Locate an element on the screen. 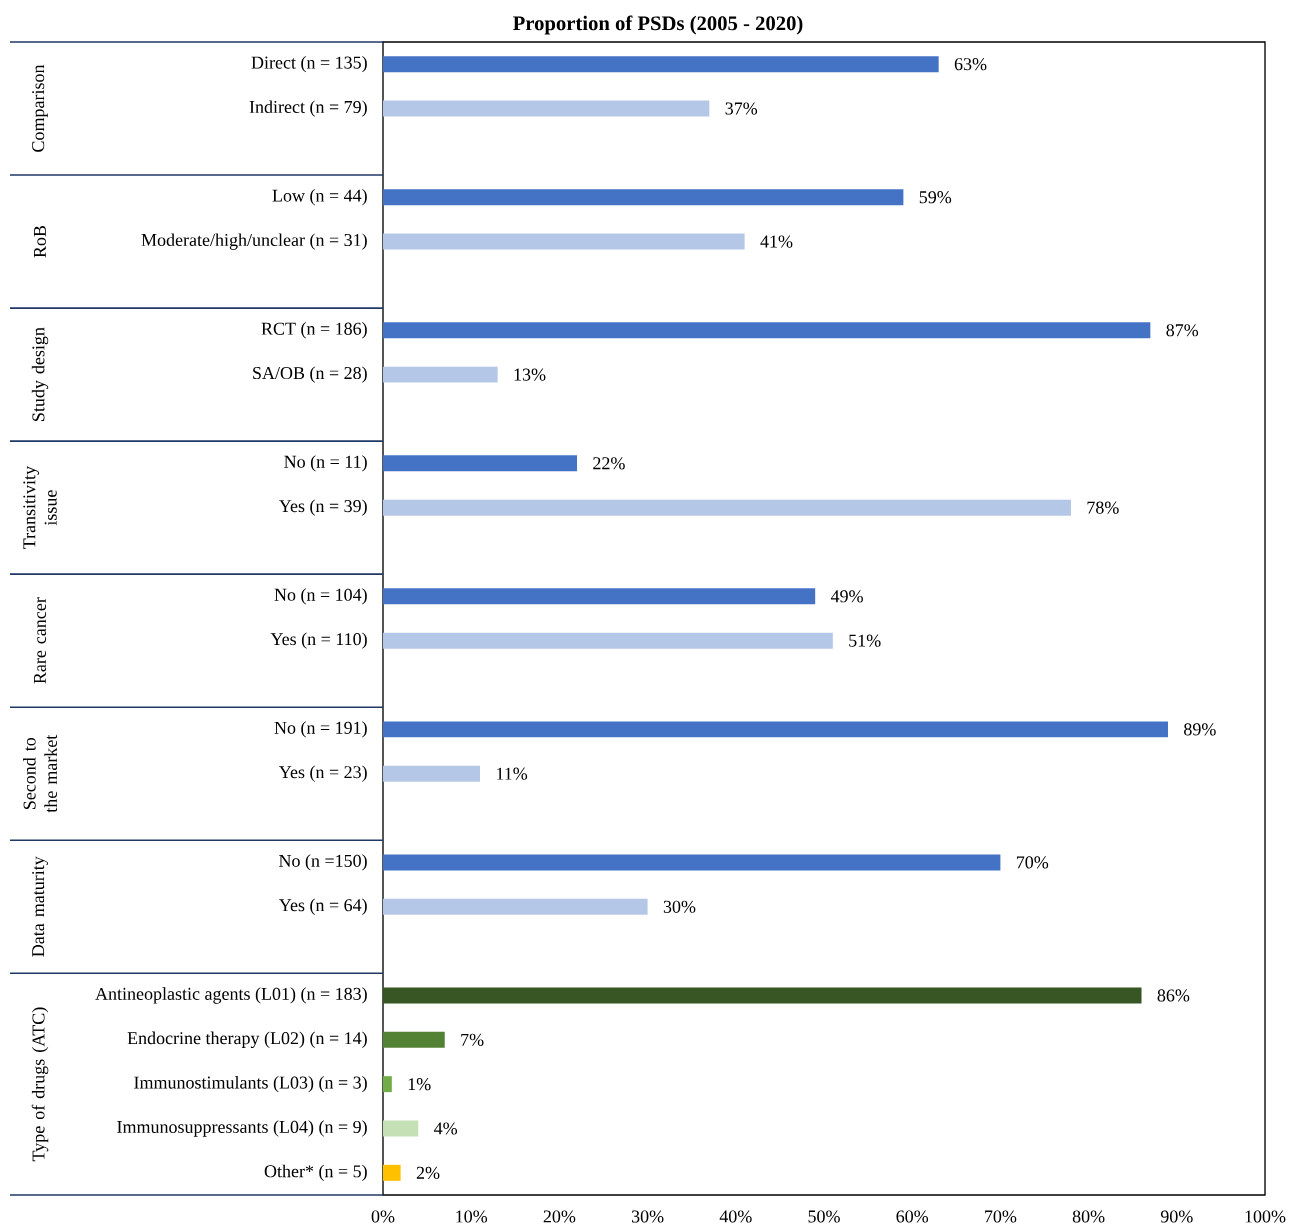 This screenshot has height=1230, width=1293. y-tick-label: Antineoplastic agents (L01) (n = 183) is located at coordinates (231, 995).